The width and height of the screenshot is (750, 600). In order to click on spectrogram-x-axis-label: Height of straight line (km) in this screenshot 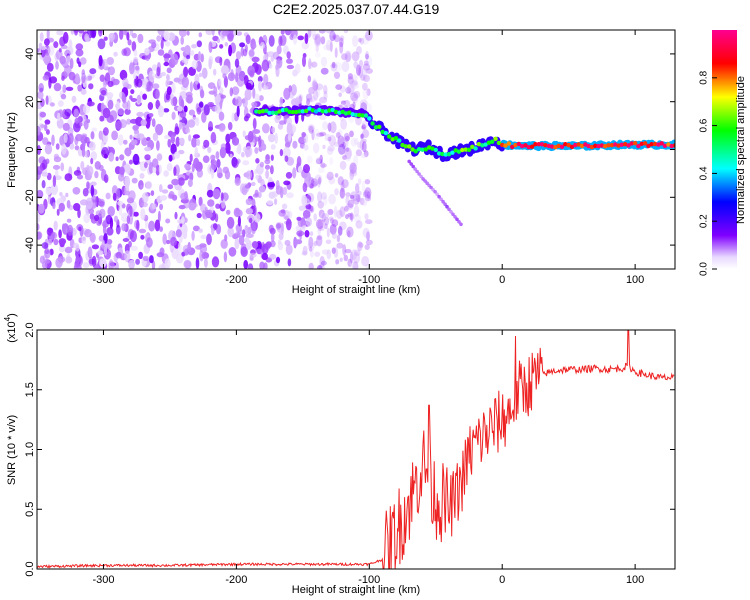, I will do `click(356, 290)`.